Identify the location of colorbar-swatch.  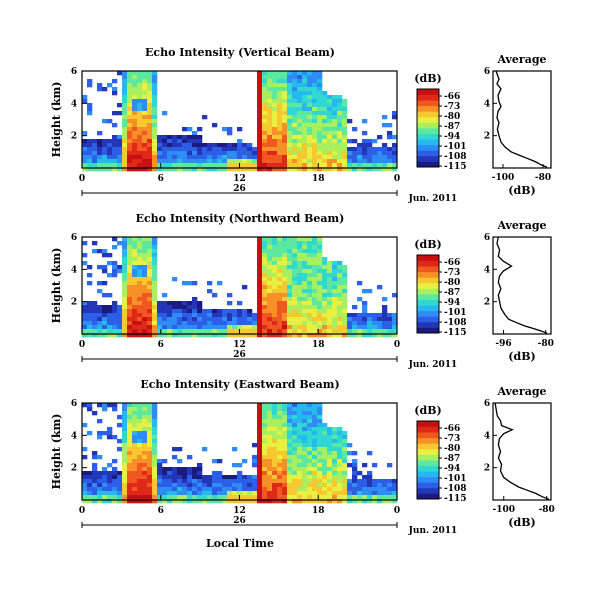
(428, 324).